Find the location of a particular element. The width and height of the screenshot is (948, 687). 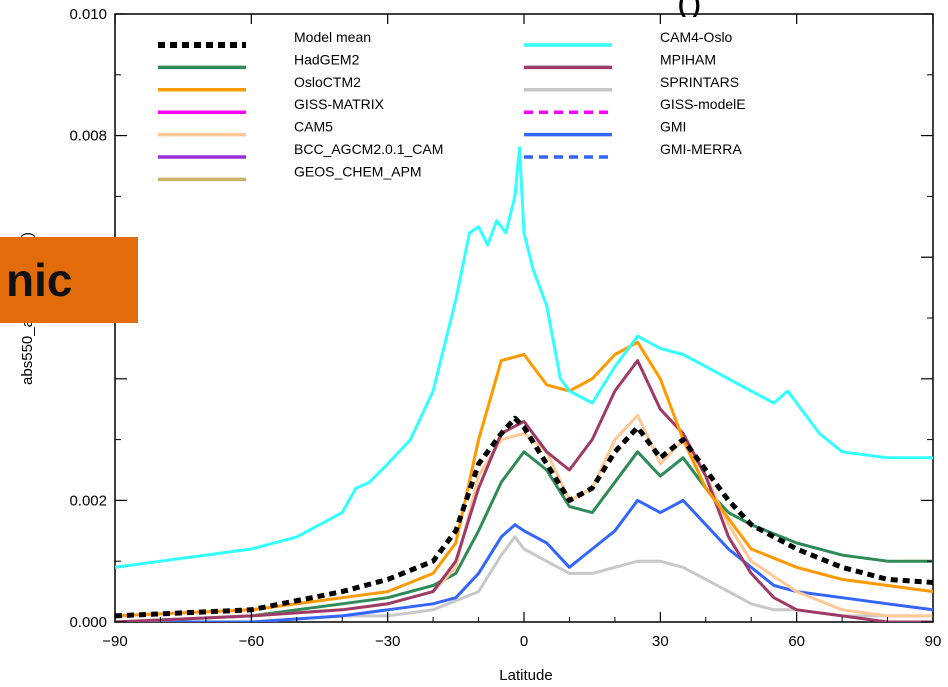

y-tick-label: 0.000 is located at coordinates (88, 622).